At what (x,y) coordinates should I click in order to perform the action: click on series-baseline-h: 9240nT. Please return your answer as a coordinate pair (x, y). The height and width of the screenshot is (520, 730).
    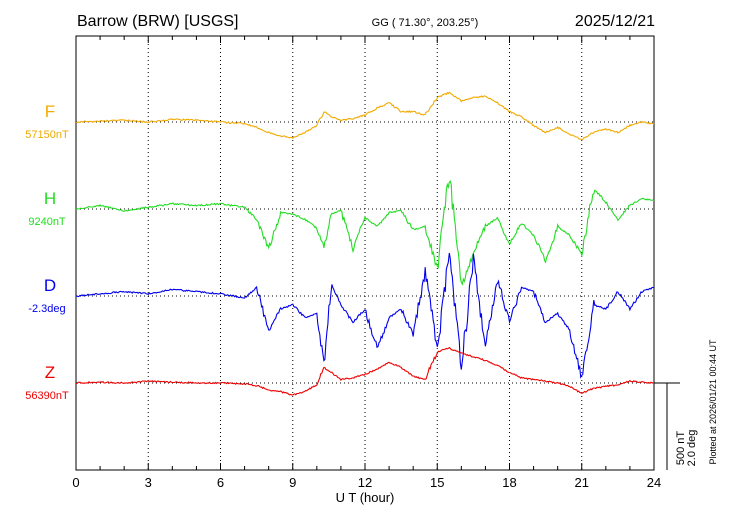
    Looking at the image, I should click on (47, 222).